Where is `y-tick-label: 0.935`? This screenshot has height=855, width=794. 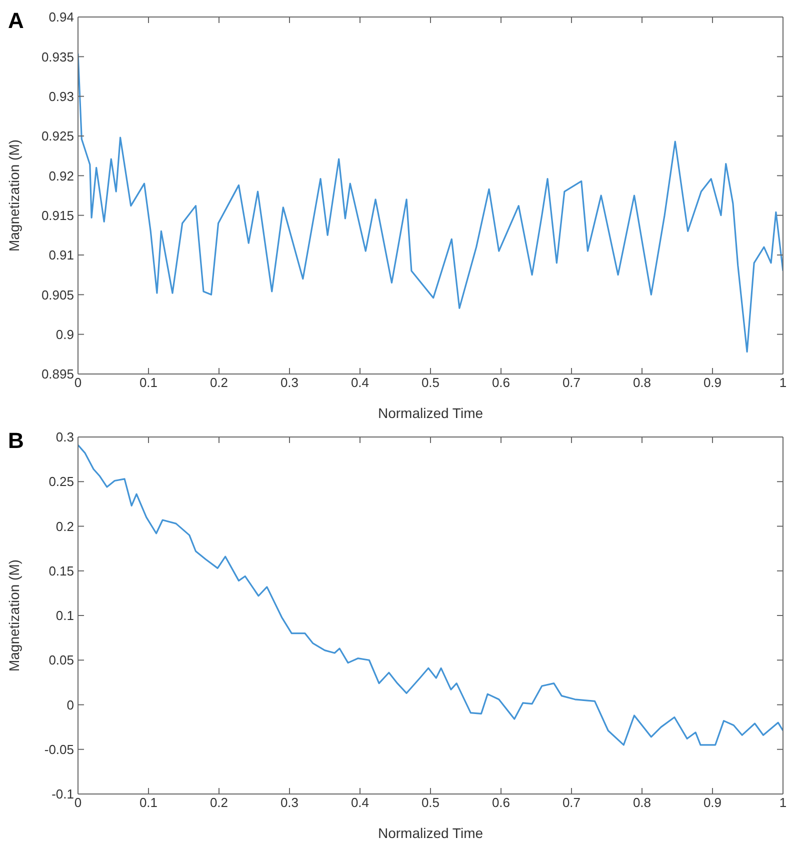
y-tick-label: 0.935 is located at coordinates (57, 56).